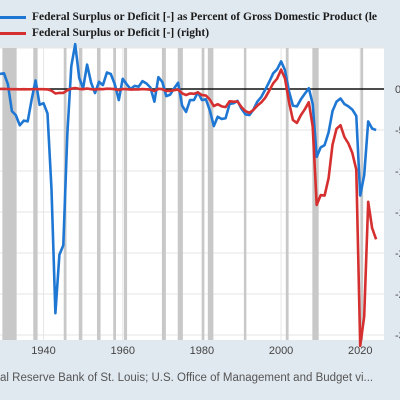 The width and height of the screenshot is (400, 400). What do you see at coordinates (397, 254) in the screenshot?
I see `y-right-tick-label: -2,000` at bounding box center [397, 254].